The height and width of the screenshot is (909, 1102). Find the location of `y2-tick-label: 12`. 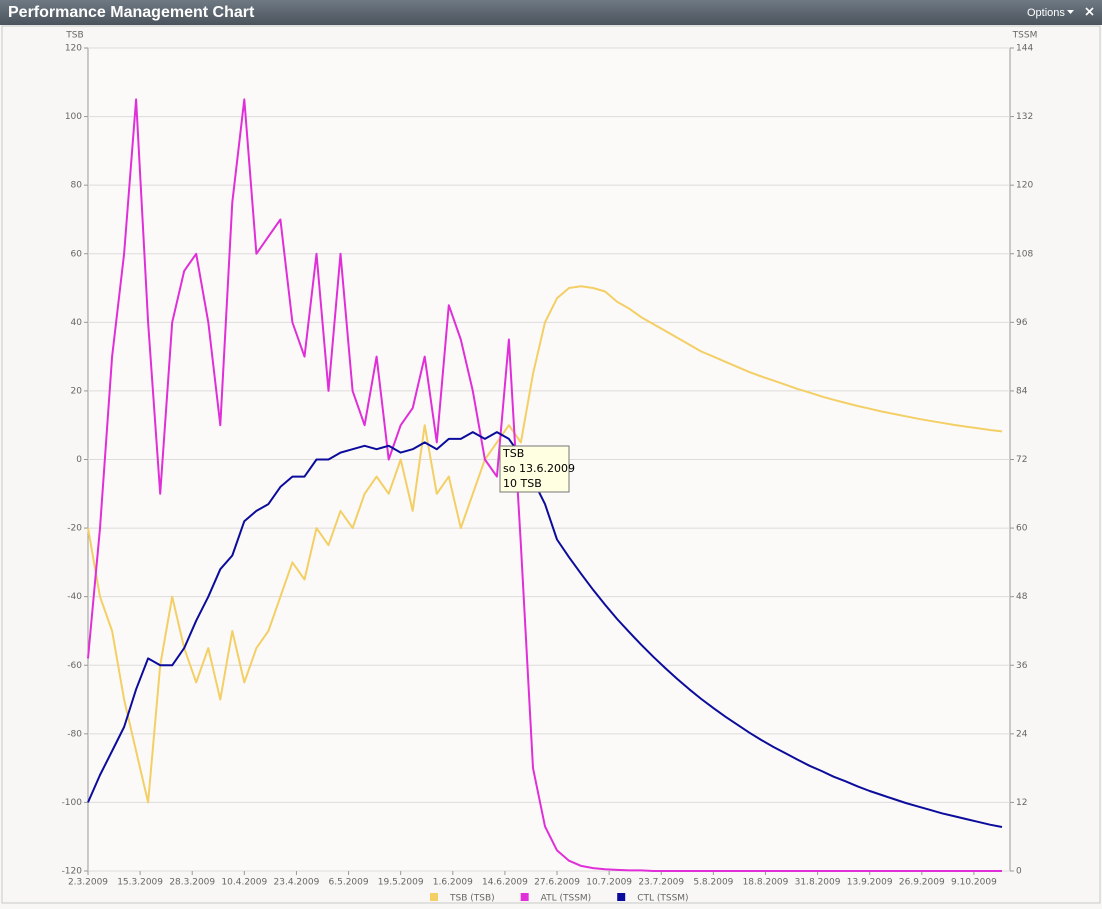

y2-tick-label: 12 is located at coordinates (1021, 803).